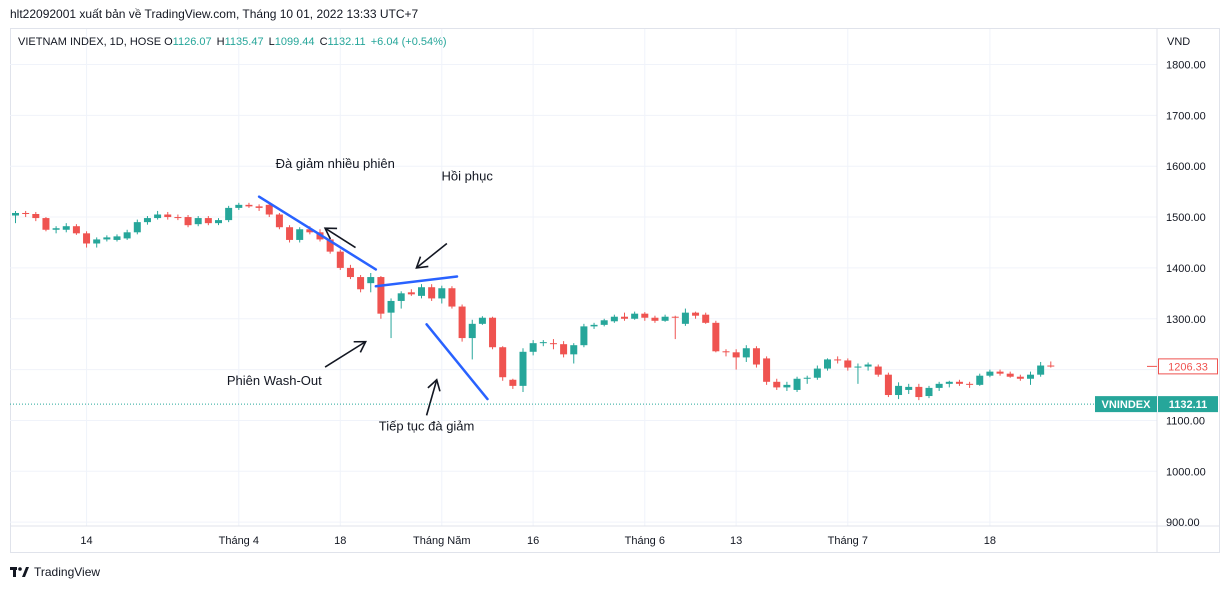 This screenshot has height=589, width=1230. What do you see at coordinates (335, 163) in the screenshot?
I see `annotation-text: Đà giảm nhiều phiên` at bounding box center [335, 163].